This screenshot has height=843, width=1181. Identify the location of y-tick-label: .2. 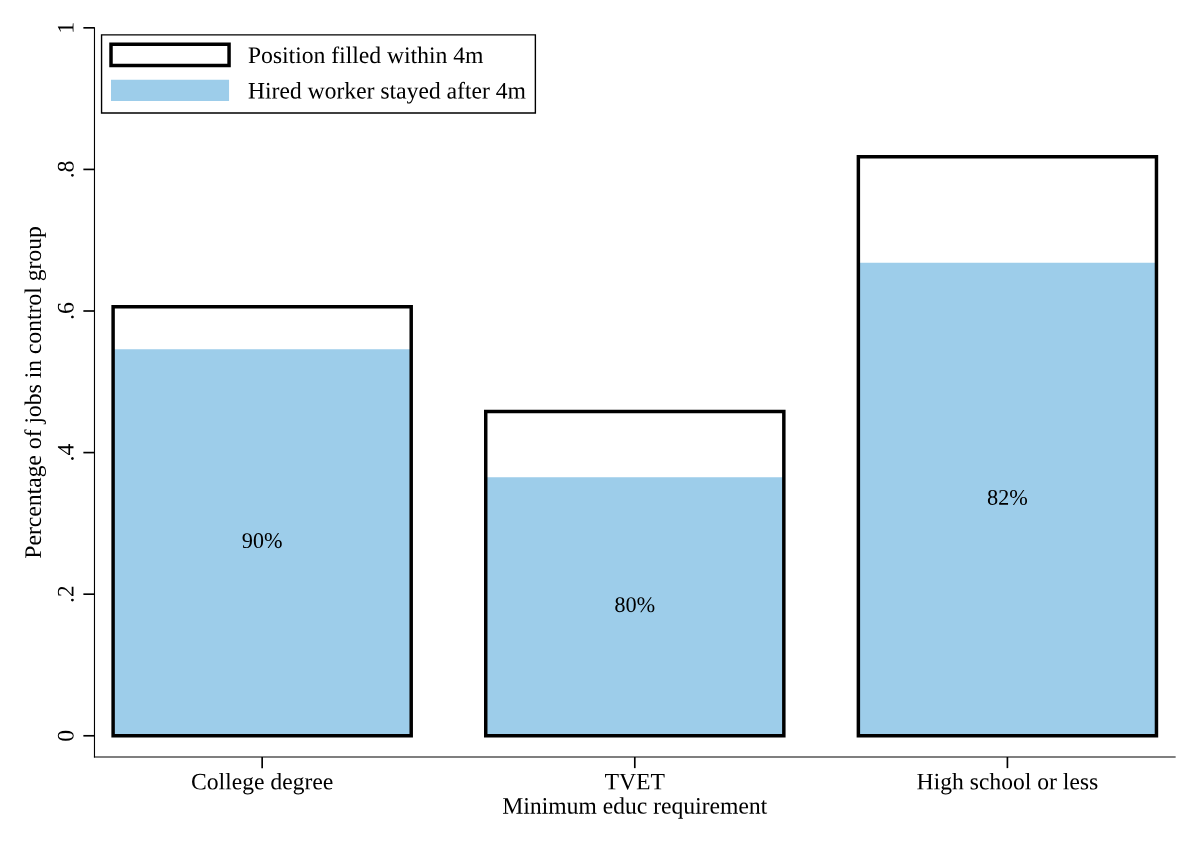
(65, 594).